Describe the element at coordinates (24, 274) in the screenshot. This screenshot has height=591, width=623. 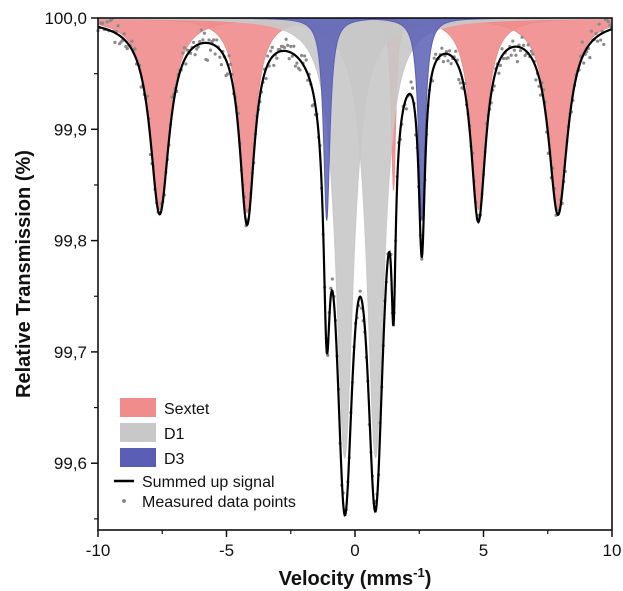
I see `y-axis-title: Relative Transmission (%)` at that location.